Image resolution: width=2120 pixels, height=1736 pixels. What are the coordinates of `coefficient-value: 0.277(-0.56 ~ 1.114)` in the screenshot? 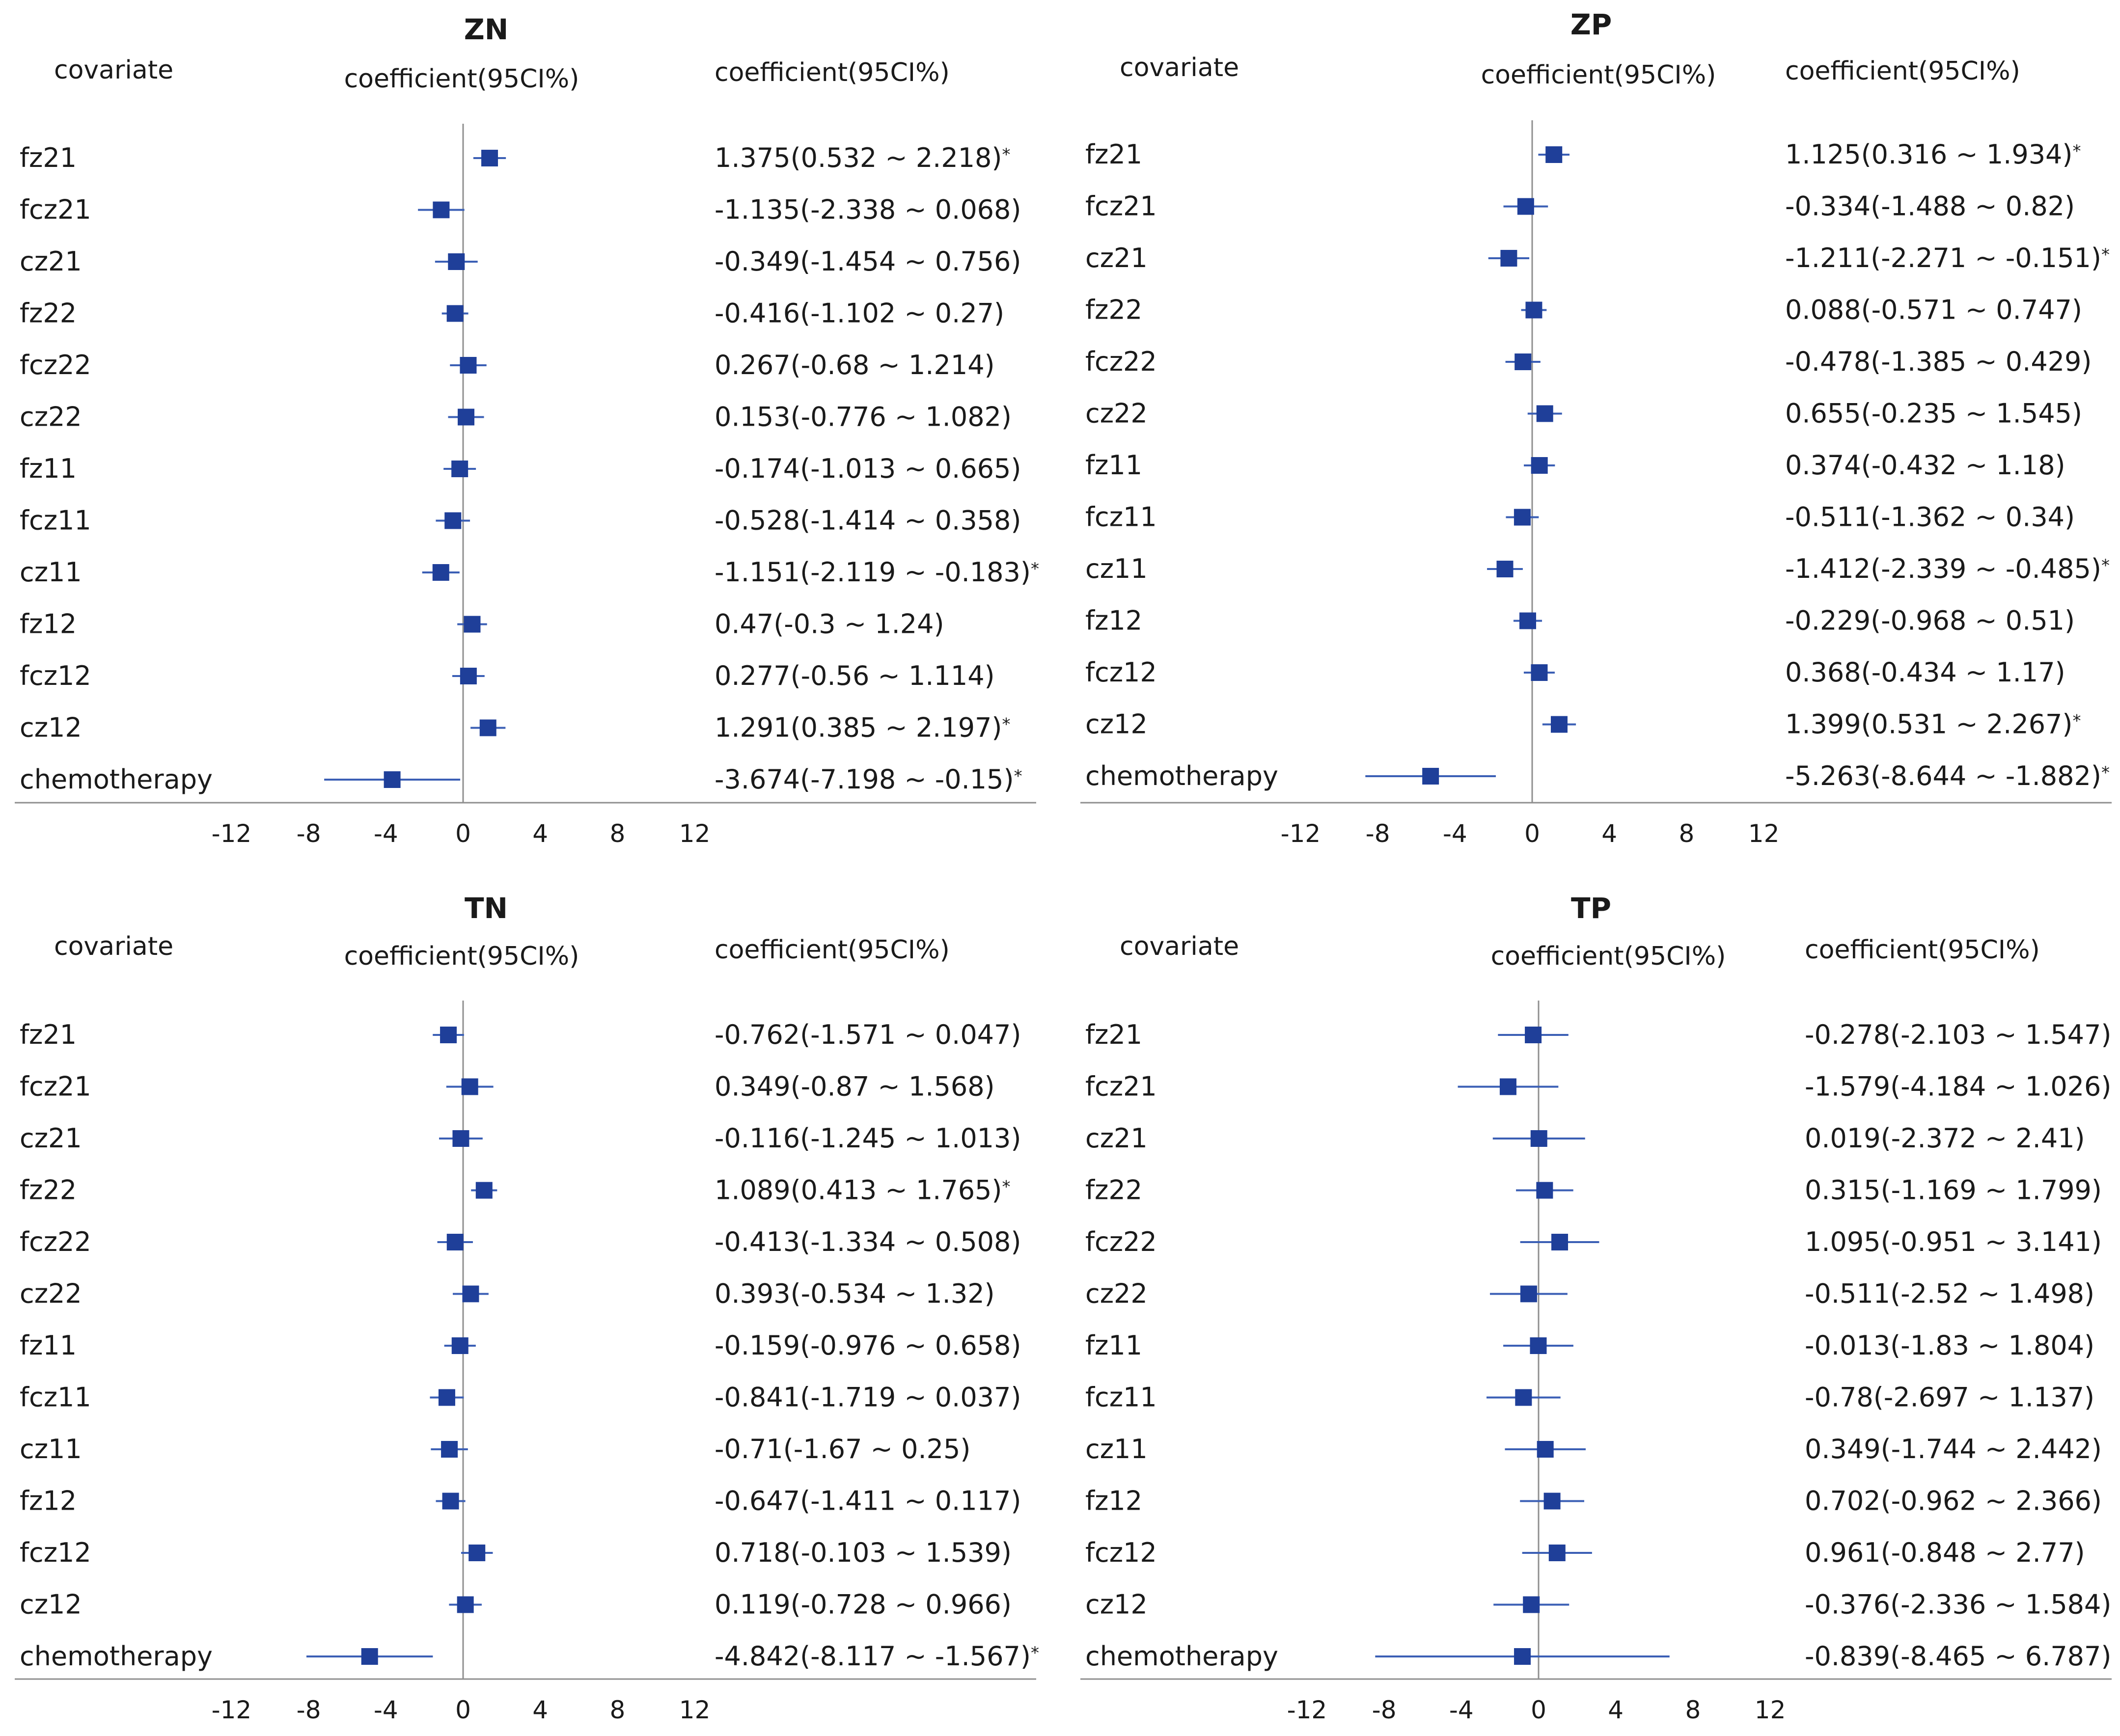 It's located at (855, 675).